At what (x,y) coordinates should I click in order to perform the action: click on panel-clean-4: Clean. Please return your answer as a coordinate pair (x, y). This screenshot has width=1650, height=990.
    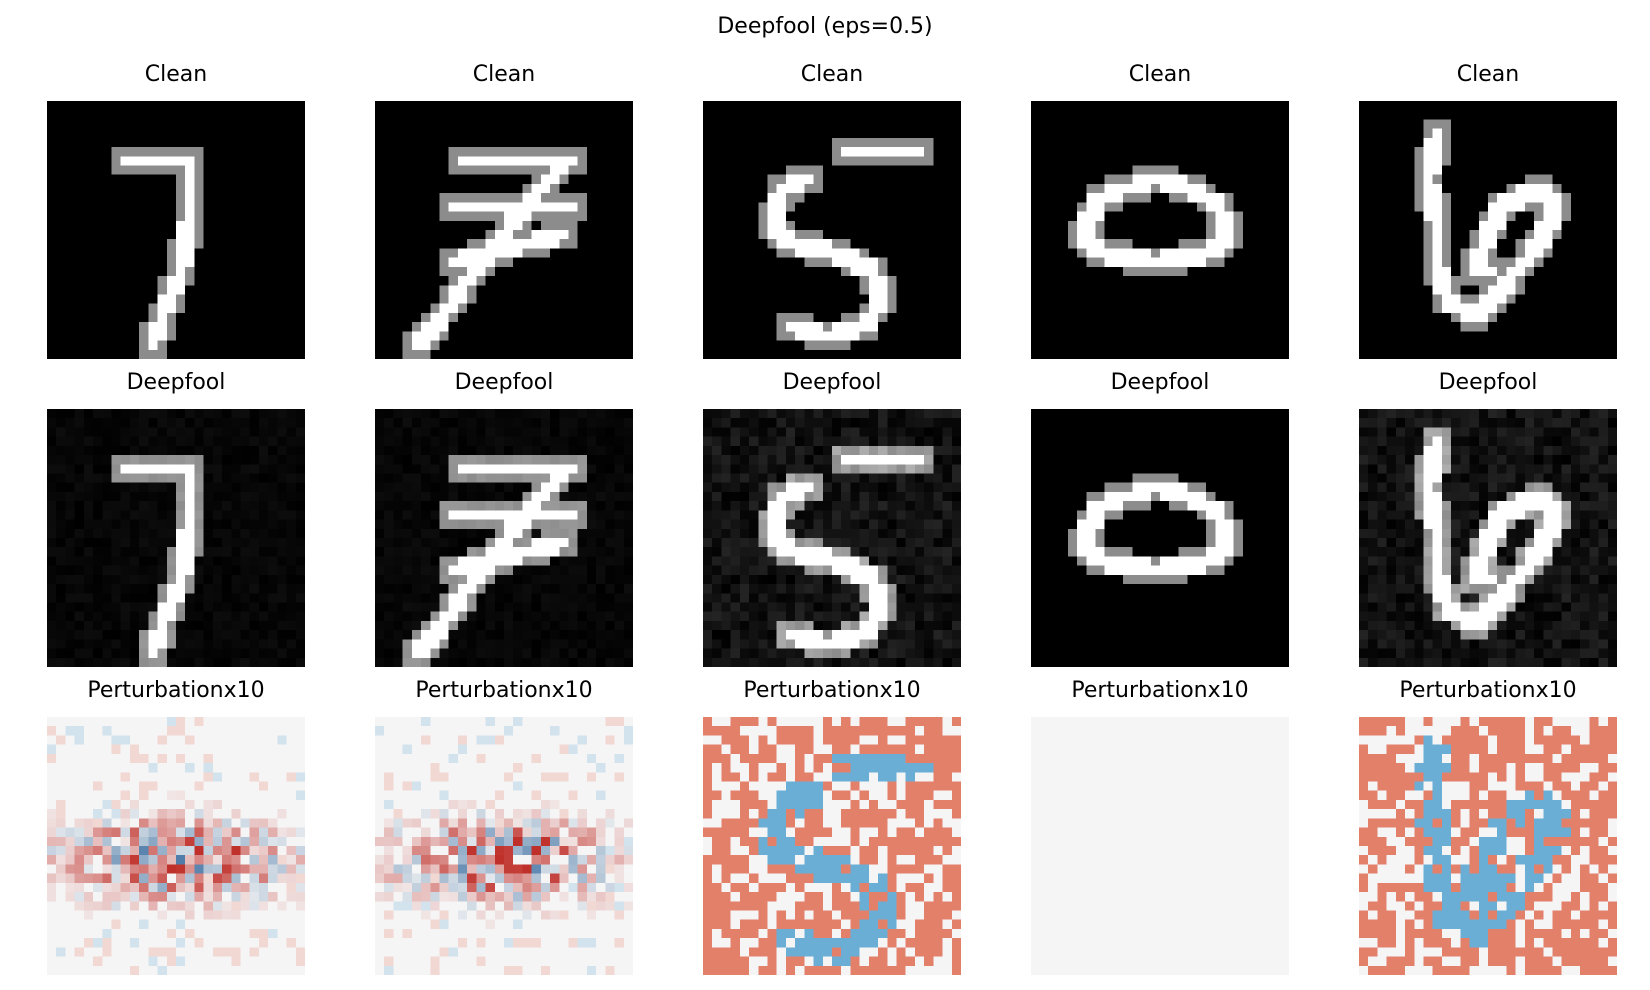
    Looking at the image, I should click on (1160, 210).